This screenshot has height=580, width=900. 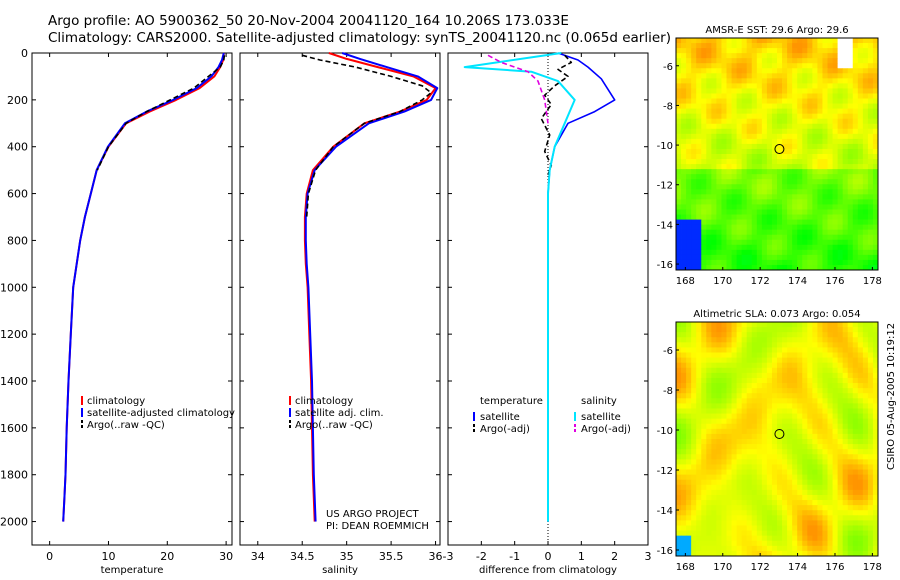 What do you see at coordinates (760, 281) in the screenshot?
I see `map-x-tick-label: 172` at bounding box center [760, 281].